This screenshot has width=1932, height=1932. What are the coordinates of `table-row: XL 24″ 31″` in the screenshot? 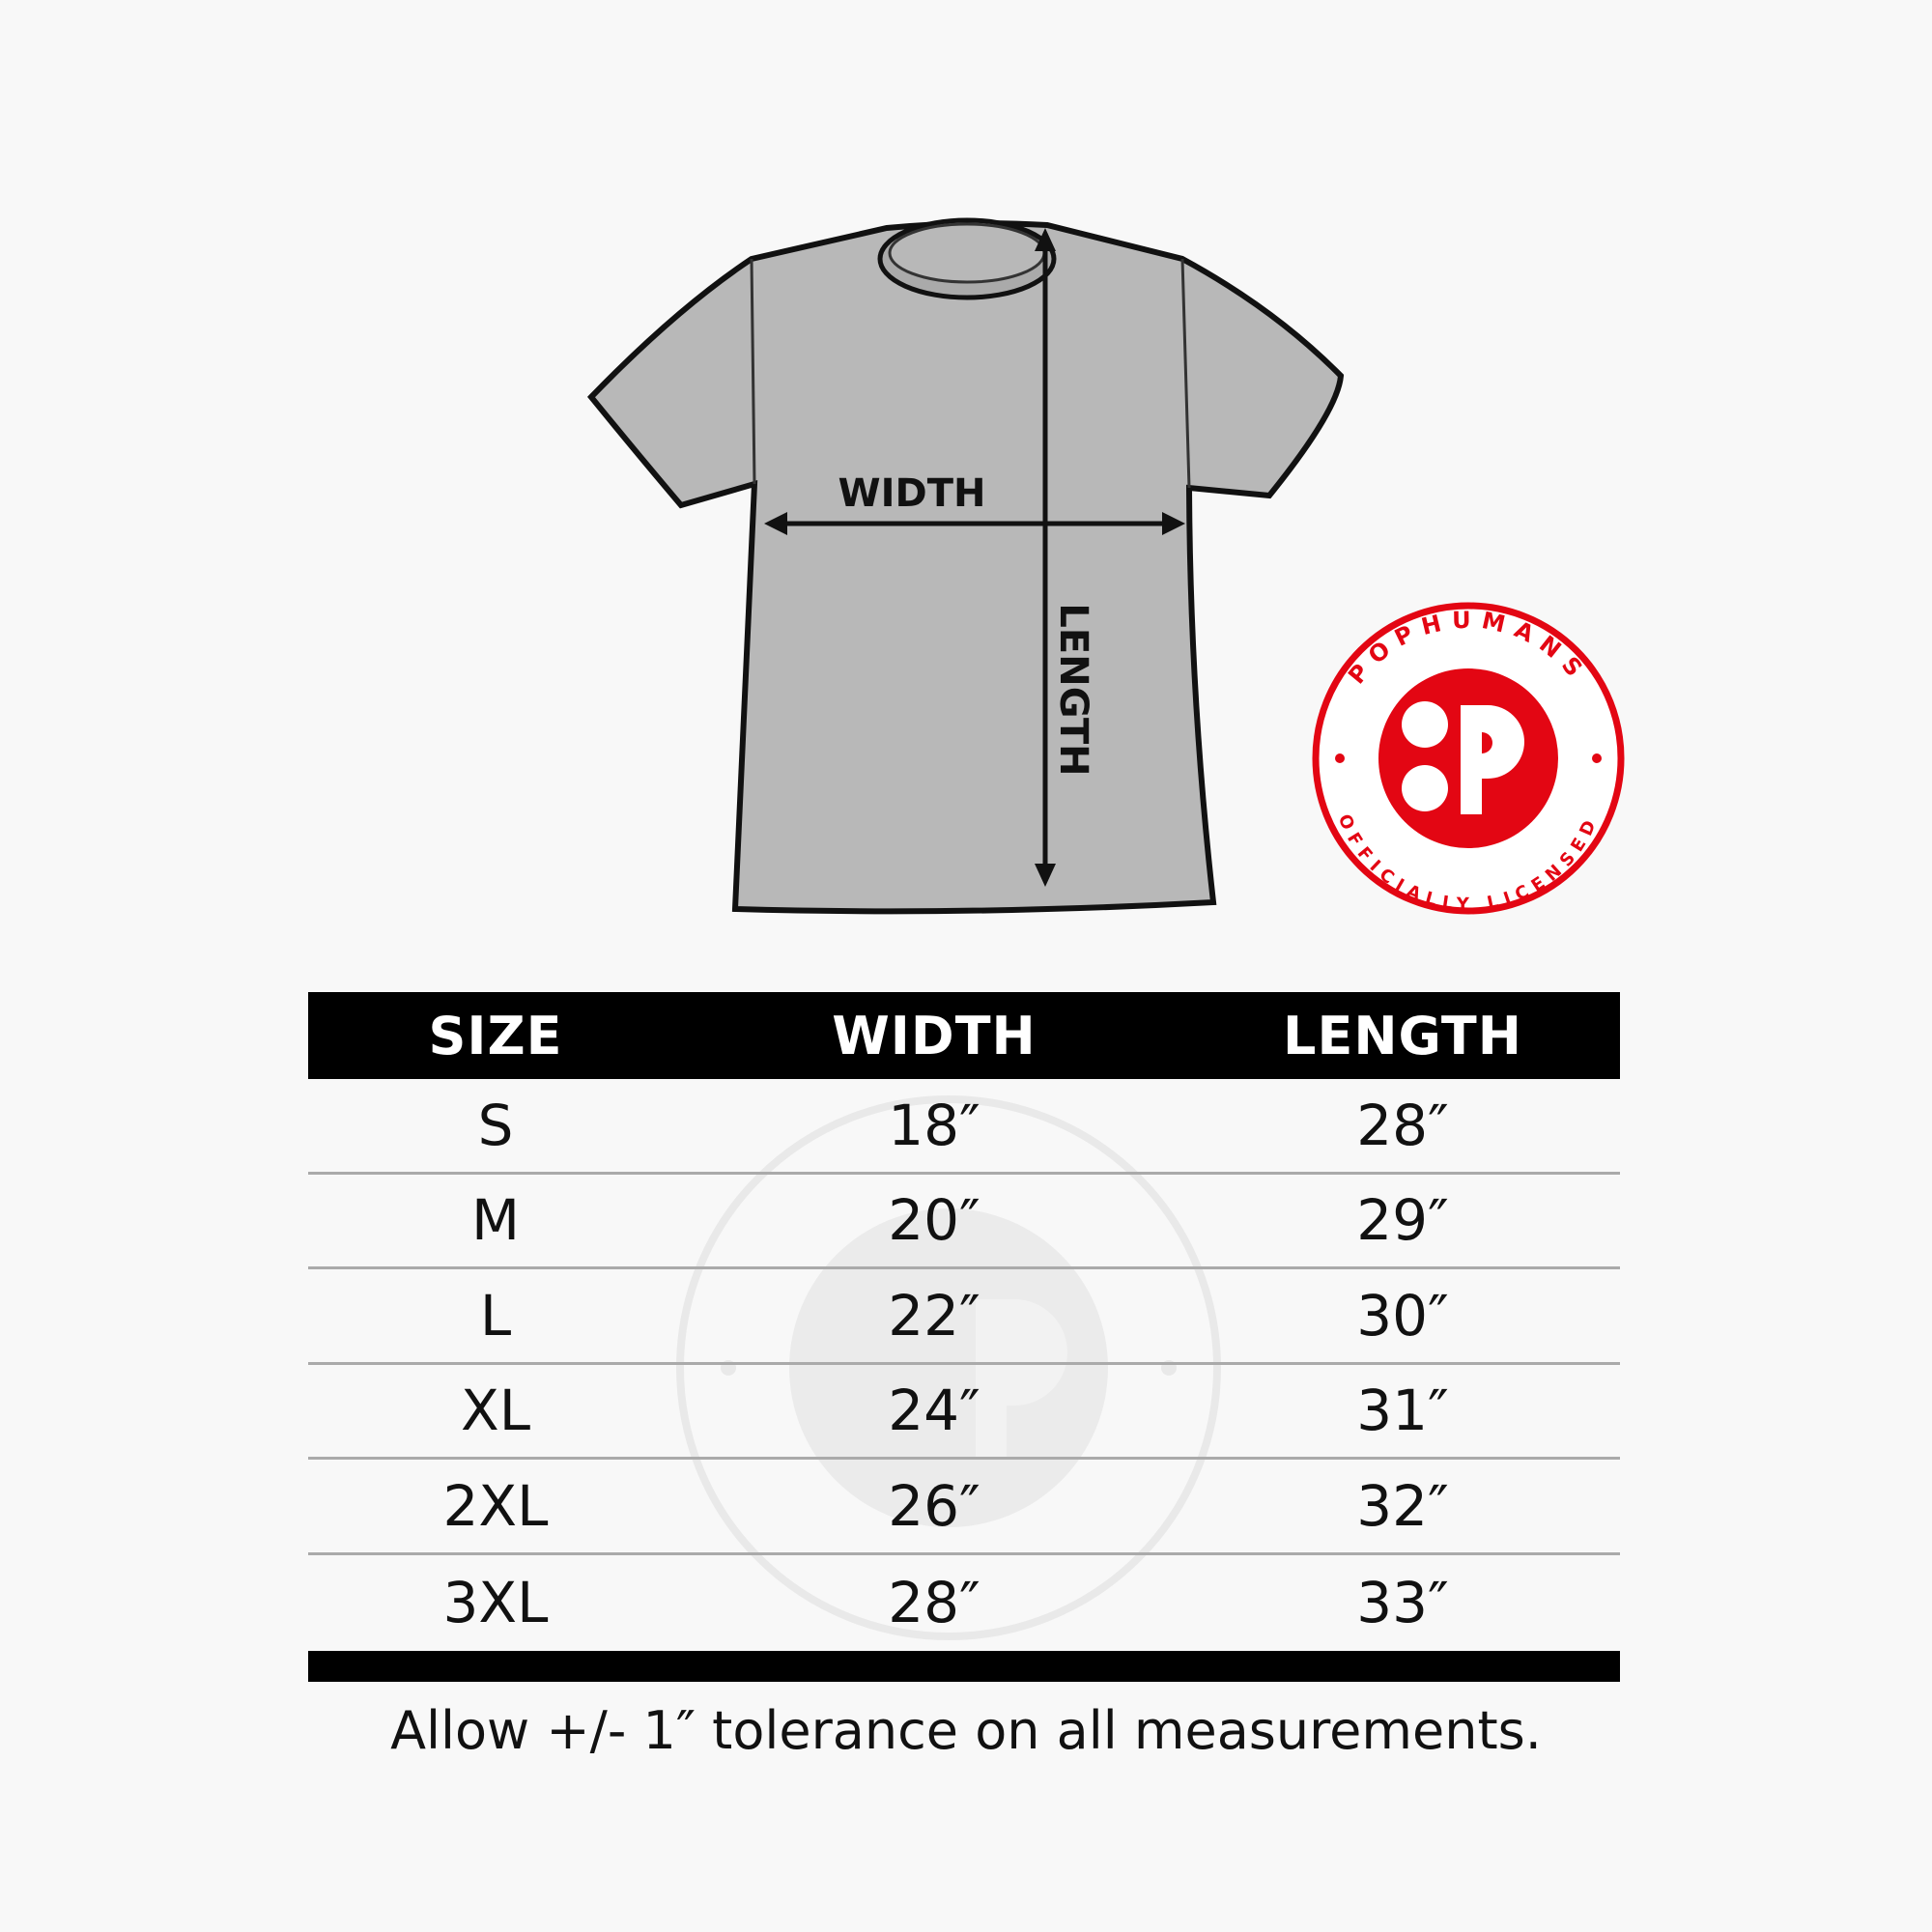 It's located at (964, 1412).